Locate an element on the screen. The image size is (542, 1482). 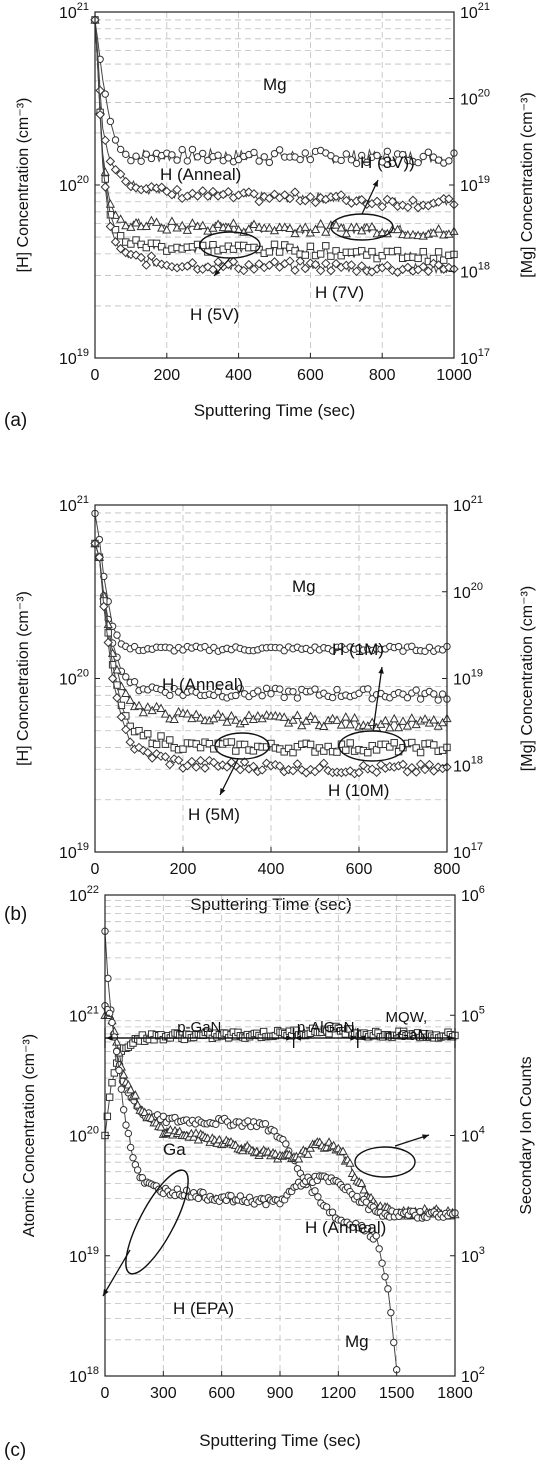
x-tick-label: 1500 is located at coordinates (397, 1393).